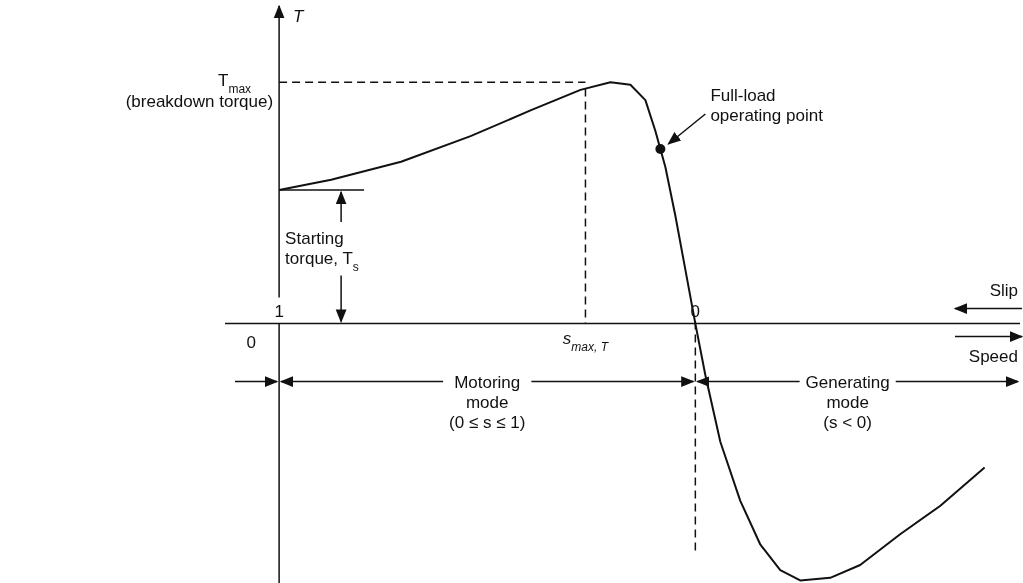 The image size is (1023, 583). I want to click on y-axis-title: T, so click(299, 16).